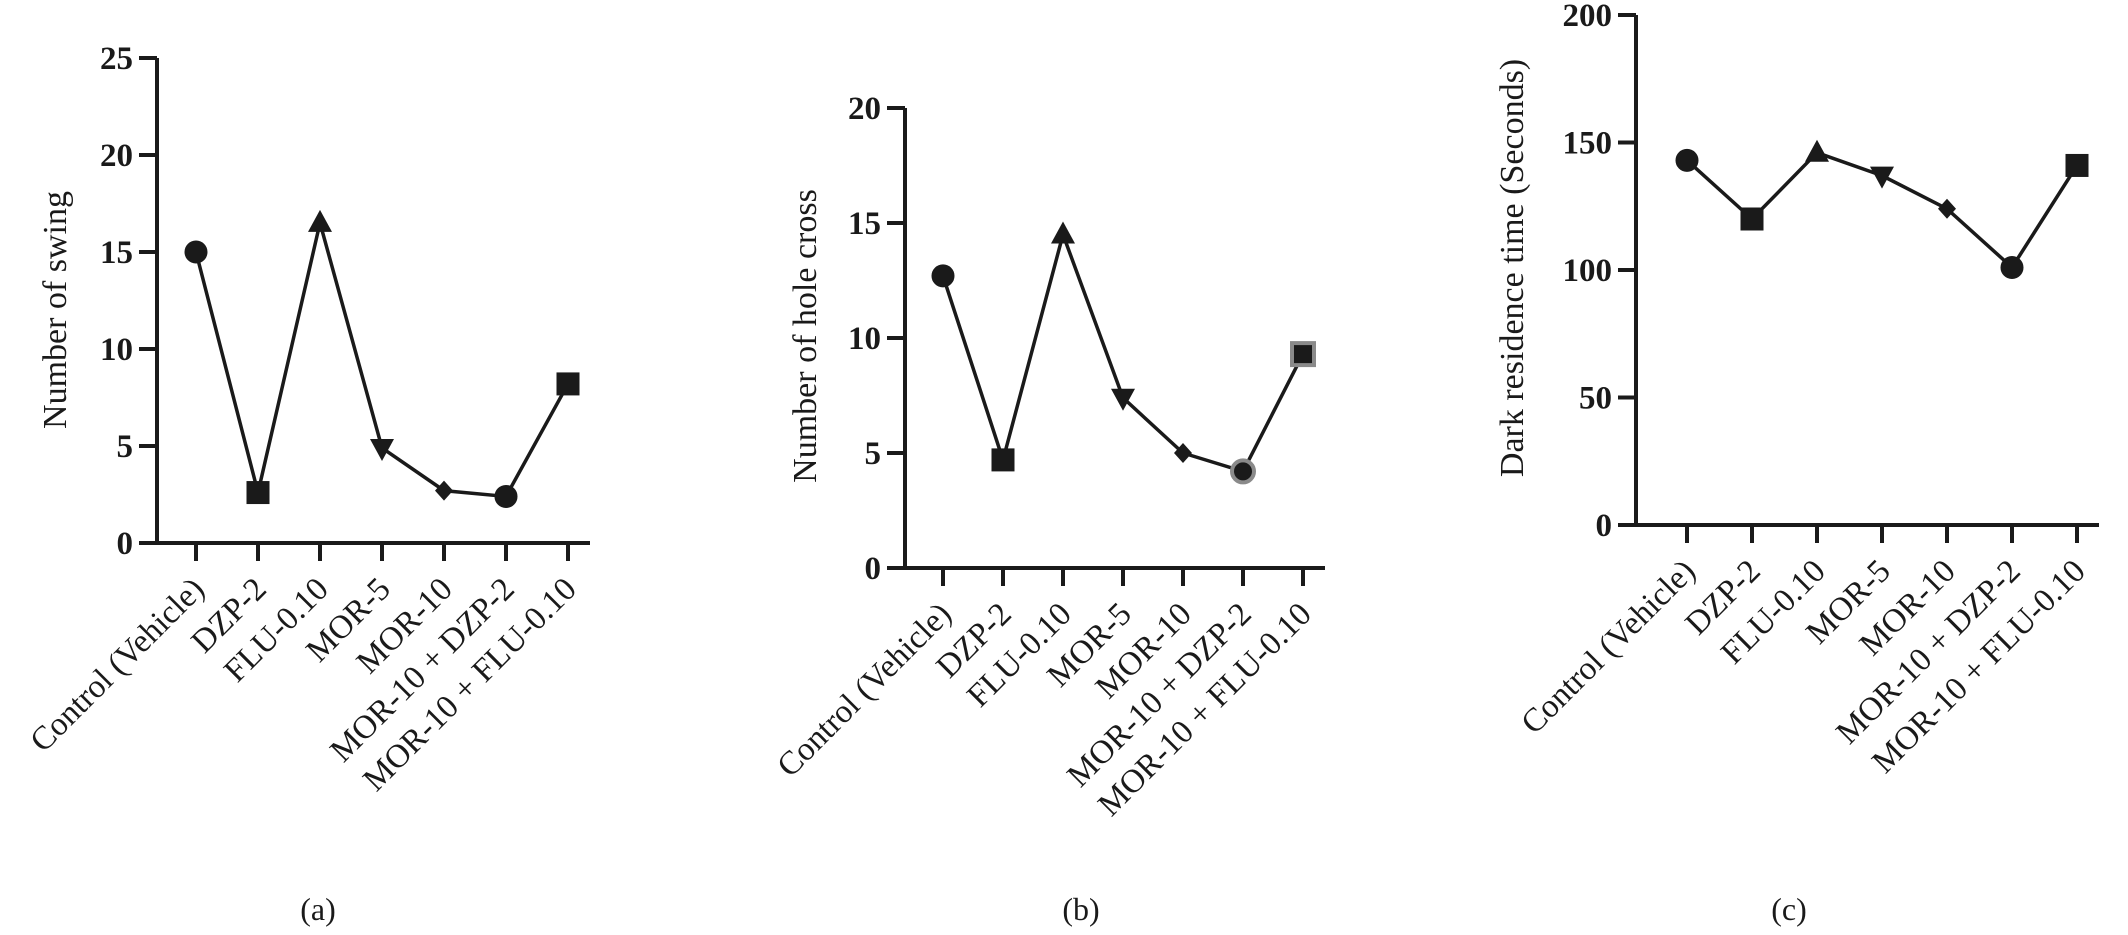  What do you see at coordinates (873, 454) in the screenshot?
I see `panel-b-y-tick-label: 5` at bounding box center [873, 454].